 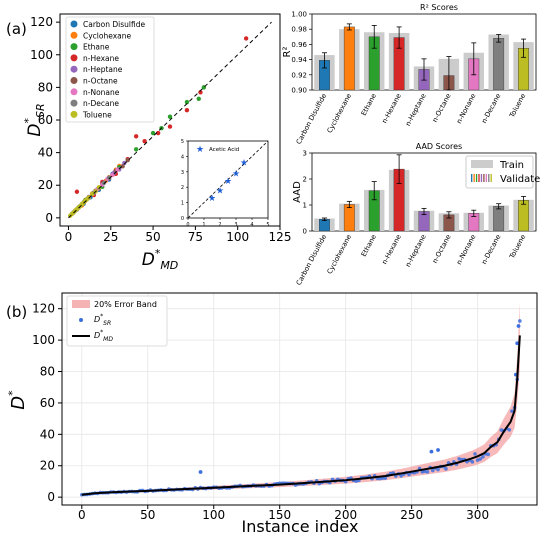 What do you see at coordinates (182, 142) in the screenshot?
I see `inset-y-tick-label: 5` at bounding box center [182, 142].